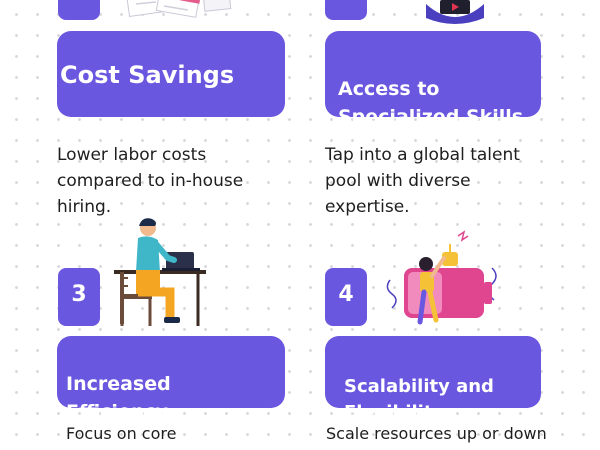 Image resolution: width=600 pixels, height=450 pixels. What do you see at coordinates (419, 399) in the screenshot?
I see `card-4-title: Scalability and Flexibility` at bounding box center [419, 399].